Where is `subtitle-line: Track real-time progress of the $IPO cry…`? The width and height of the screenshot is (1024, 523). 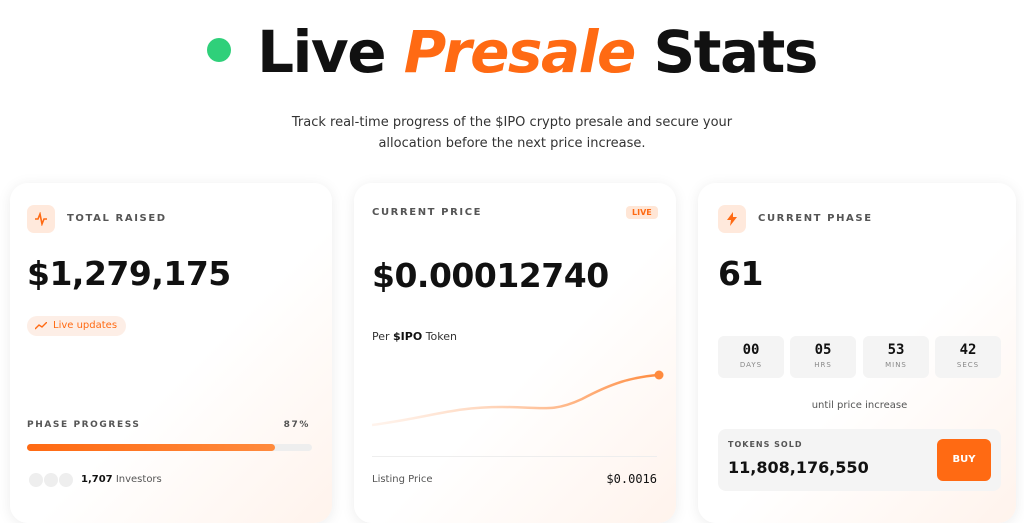
subtitle-line: Track real-time progress of the $IPO cry… is located at coordinates (512, 122).